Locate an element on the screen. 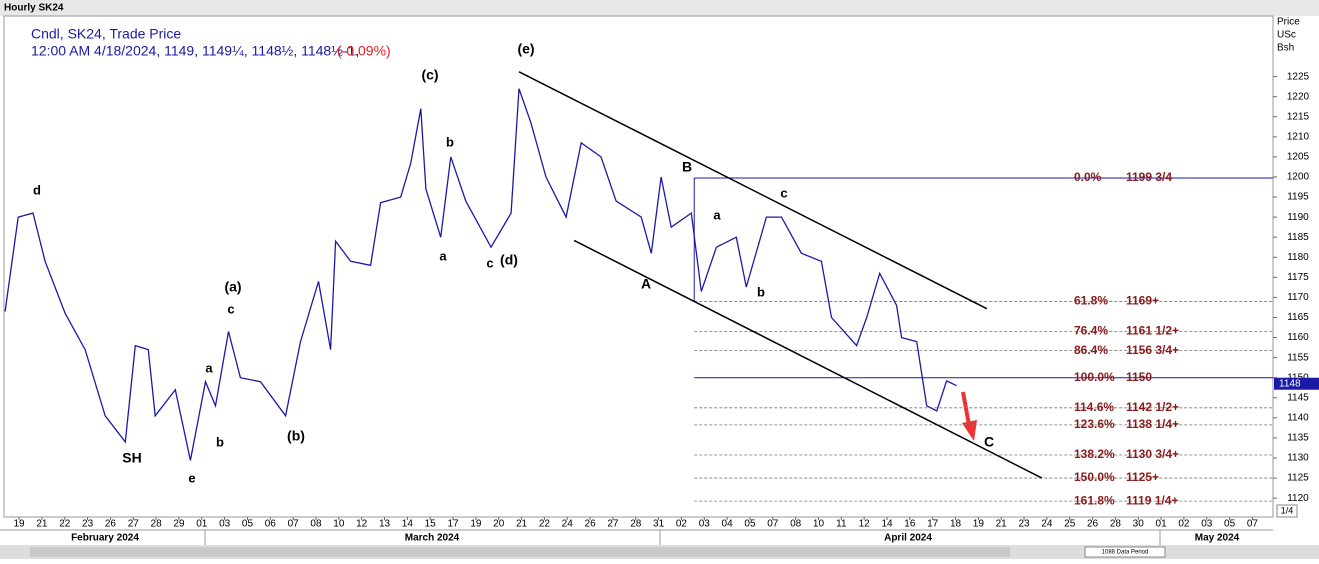 The height and width of the screenshot is (564, 1319). x-tick-label: 11 is located at coordinates (841, 524).